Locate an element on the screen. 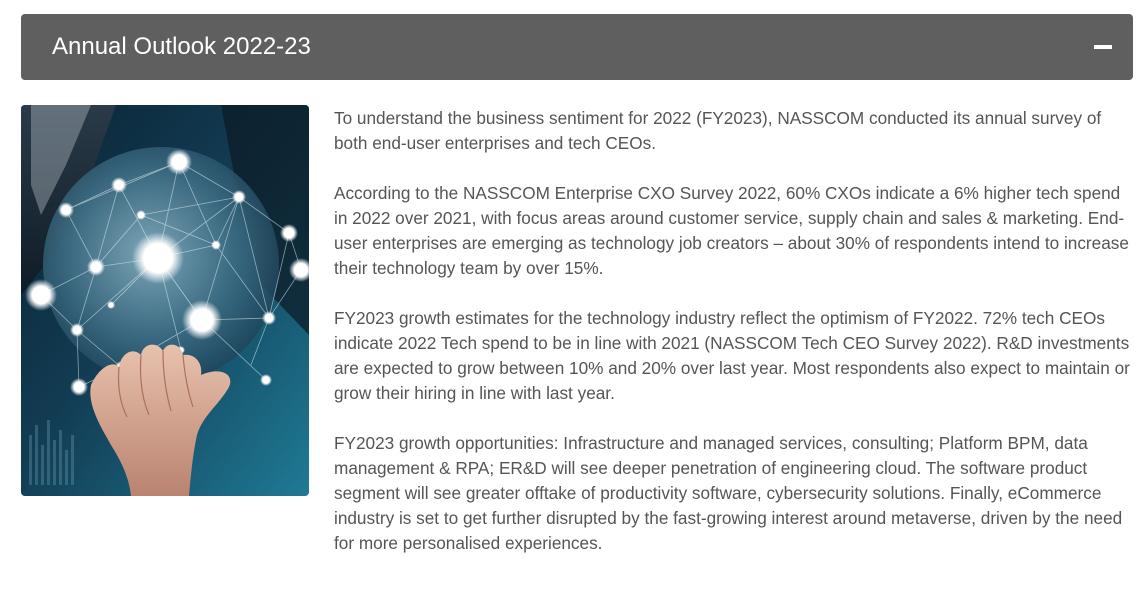 The height and width of the screenshot is (610, 1143). minus-bar is located at coordinates (1103, 47).